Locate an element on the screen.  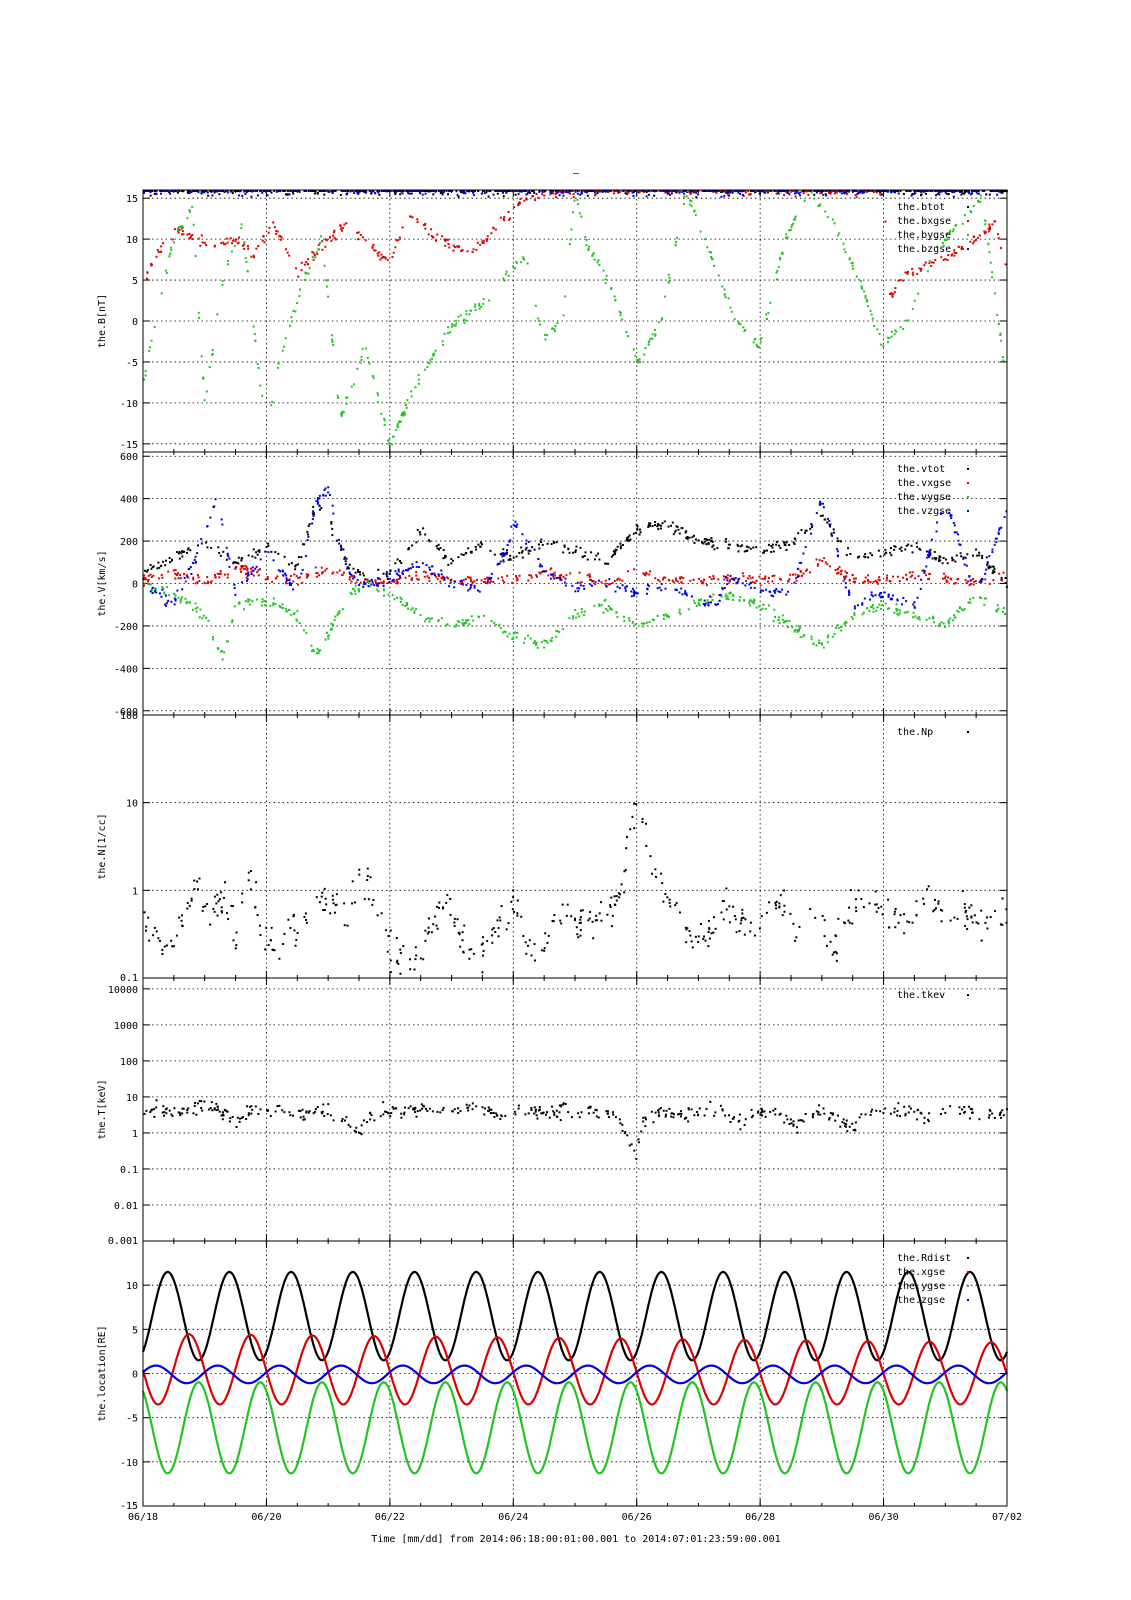
legend-entry: the.bzgse is located at coordinates (924, 249).